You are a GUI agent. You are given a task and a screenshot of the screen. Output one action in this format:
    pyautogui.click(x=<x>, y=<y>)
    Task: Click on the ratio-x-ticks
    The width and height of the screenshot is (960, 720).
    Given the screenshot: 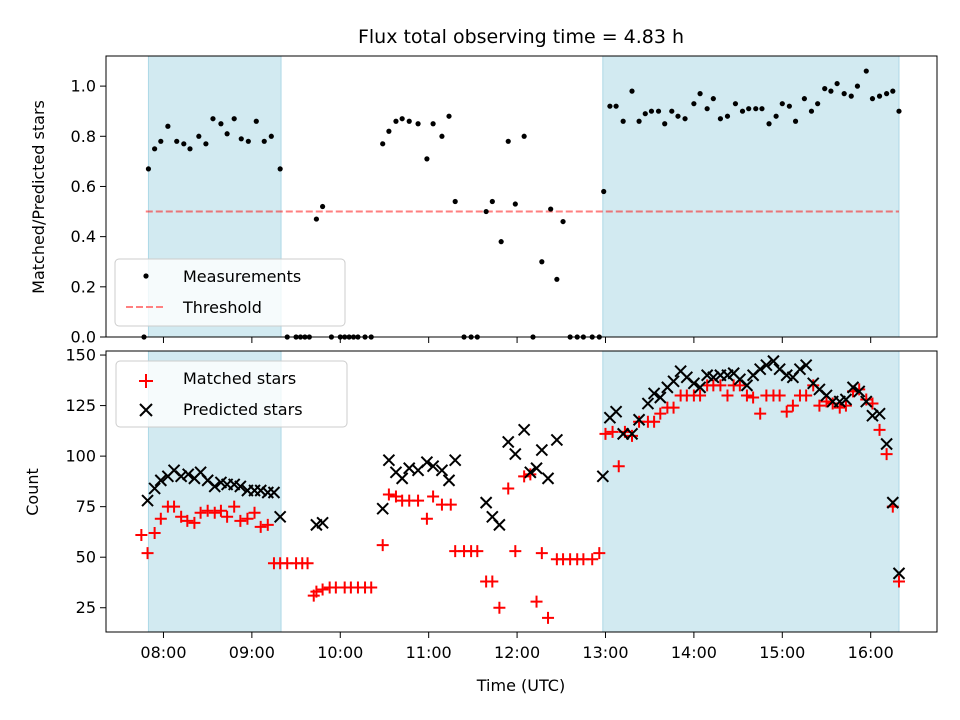 What is the action you would take?
    pyautogui.click(x=517, y=340)
    